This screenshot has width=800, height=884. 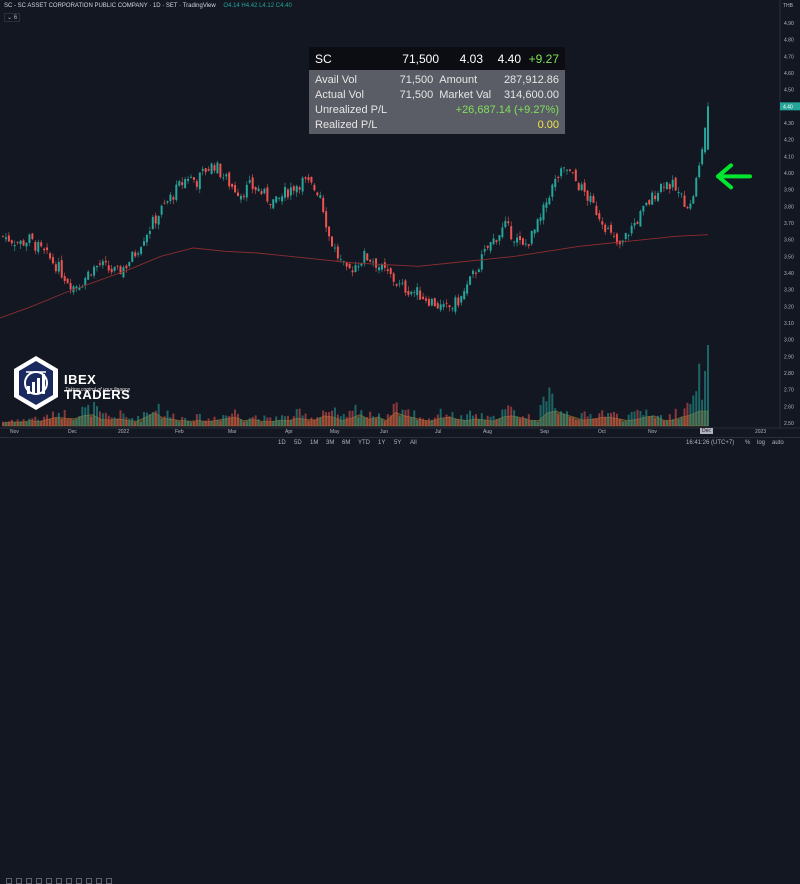 I want to click on cursor-tool-icon, so click(x=9, y=881).